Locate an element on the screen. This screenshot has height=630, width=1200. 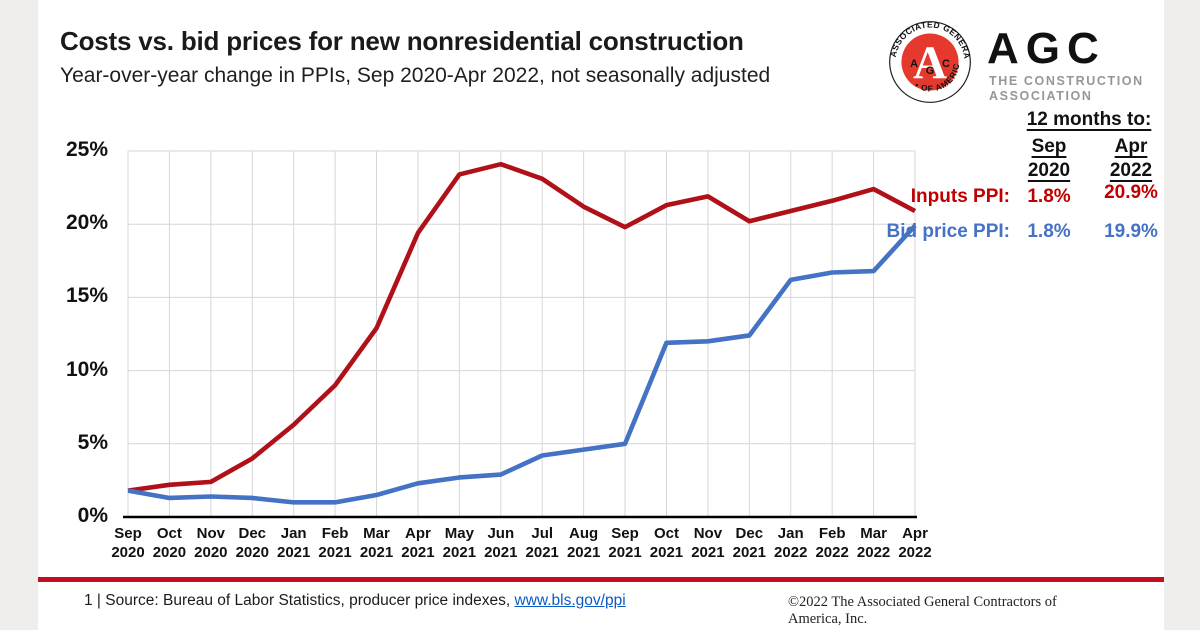
y-tick-label: 25% is located at coordinates (86, 149).